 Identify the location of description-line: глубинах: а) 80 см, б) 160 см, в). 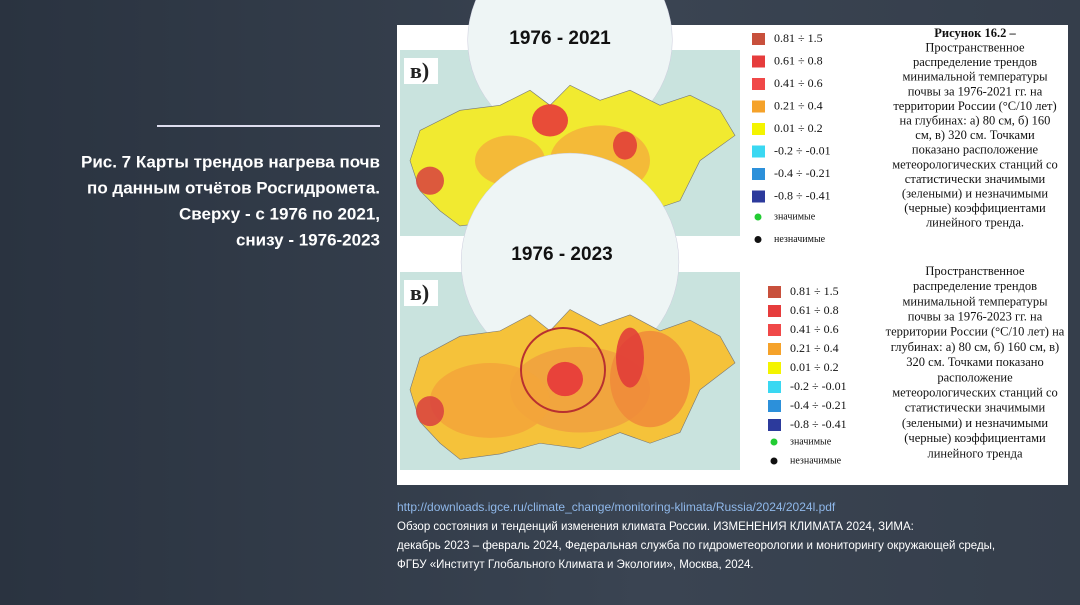
(975, 347).